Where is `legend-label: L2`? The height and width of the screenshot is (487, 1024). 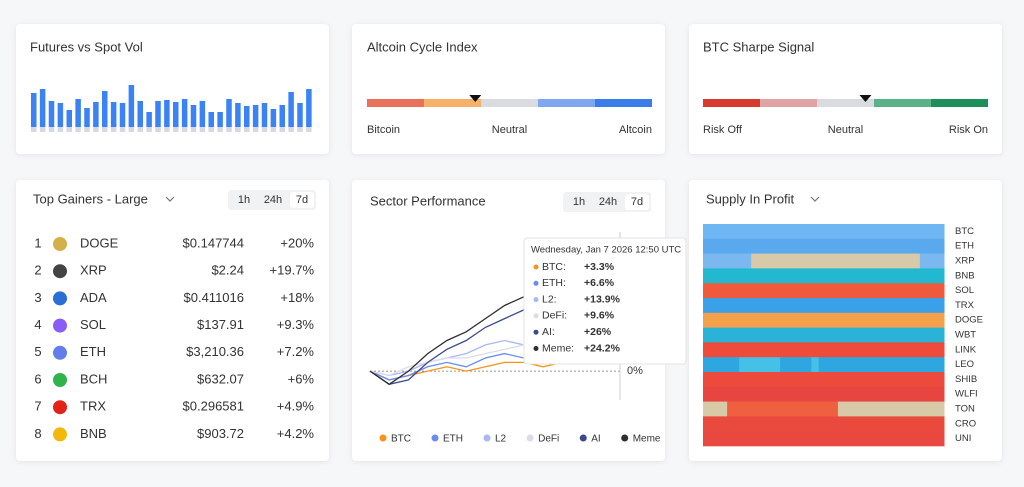 legend-label: L2 is located at coordinates (501, 439).